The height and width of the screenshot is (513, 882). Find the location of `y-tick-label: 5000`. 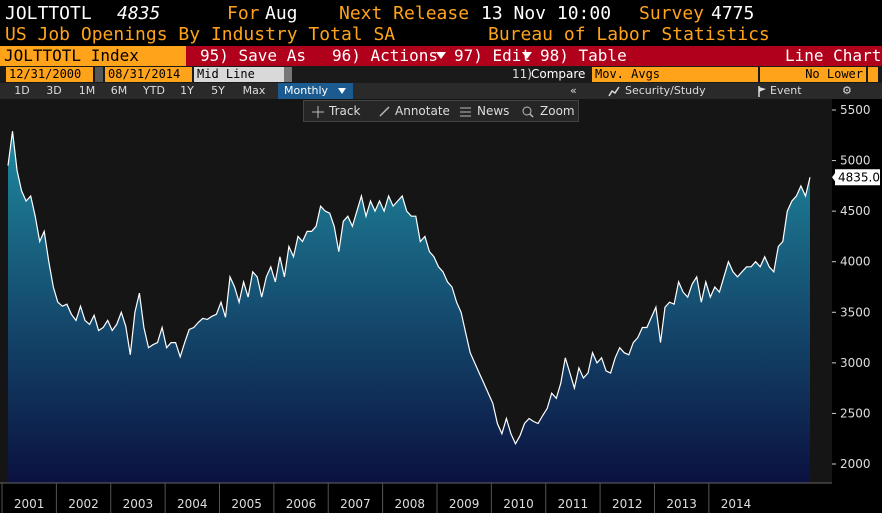

y-tick-label: 5000 is located at coordinates (855, 161).